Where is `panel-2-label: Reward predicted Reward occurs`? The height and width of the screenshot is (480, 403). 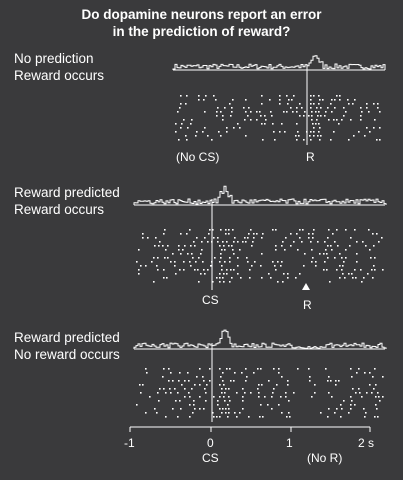
panel-2-label: Reward predicted Reward occurs is located at coordinates (67, 201).